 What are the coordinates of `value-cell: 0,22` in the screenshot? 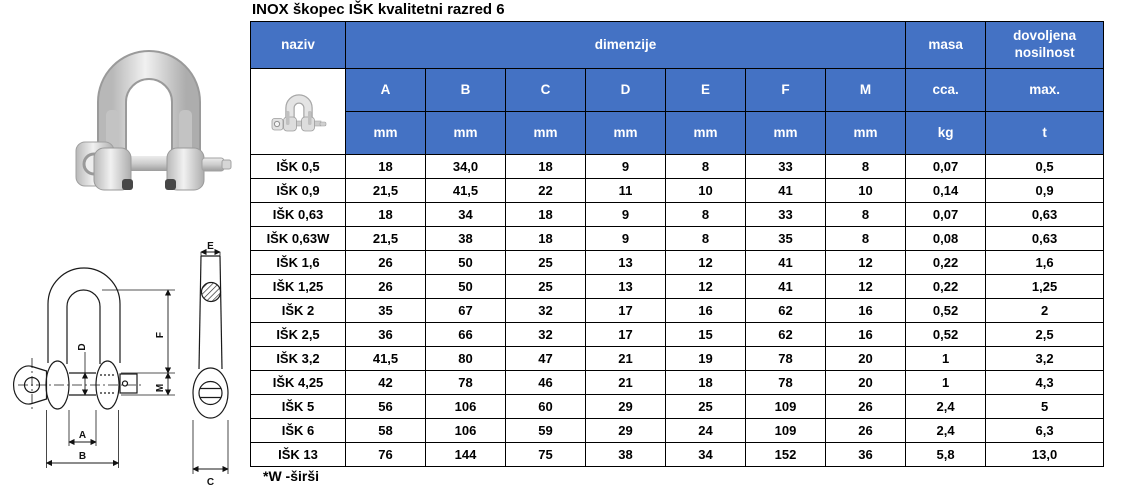 It's located at (946, 286).